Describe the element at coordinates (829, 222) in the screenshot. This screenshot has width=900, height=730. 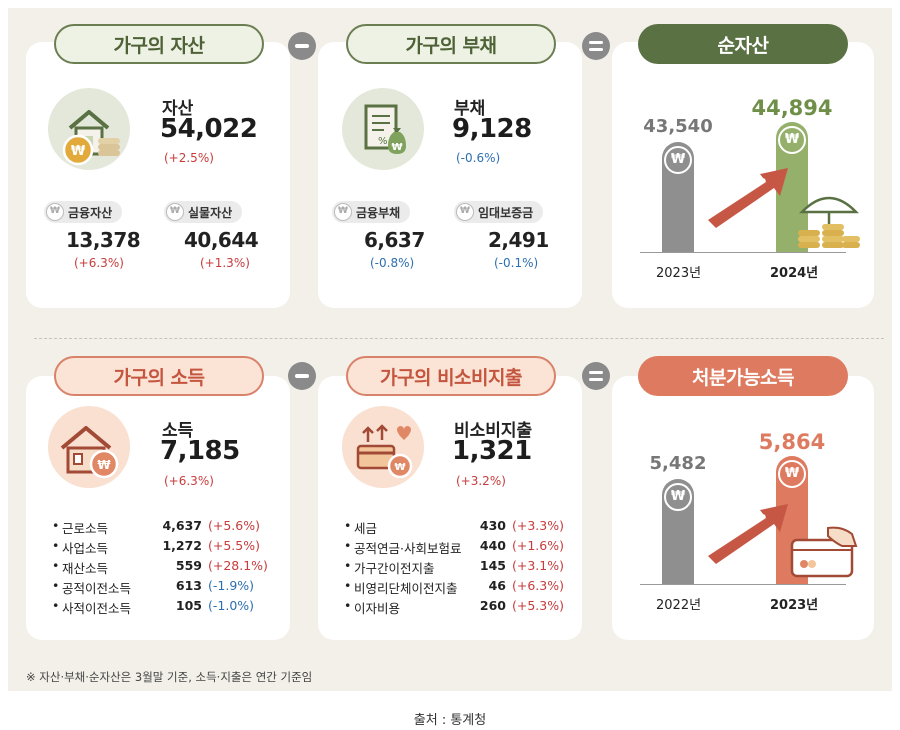
I see `umbrella-coins-icon` at that location.